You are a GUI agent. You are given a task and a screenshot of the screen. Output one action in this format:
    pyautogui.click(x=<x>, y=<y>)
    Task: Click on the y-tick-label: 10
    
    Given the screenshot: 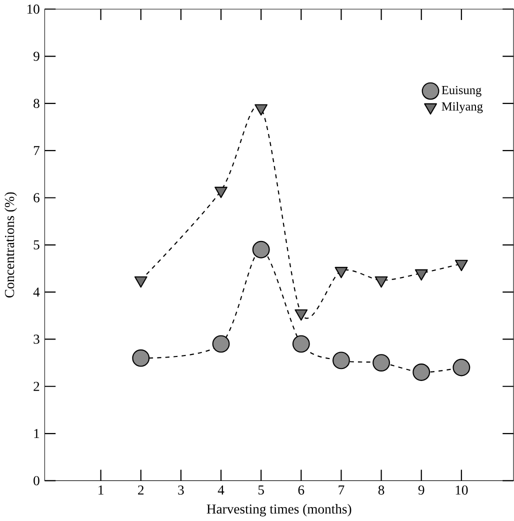 What is the action you would take?
    pyautogui.click(x=33, y=9)
    